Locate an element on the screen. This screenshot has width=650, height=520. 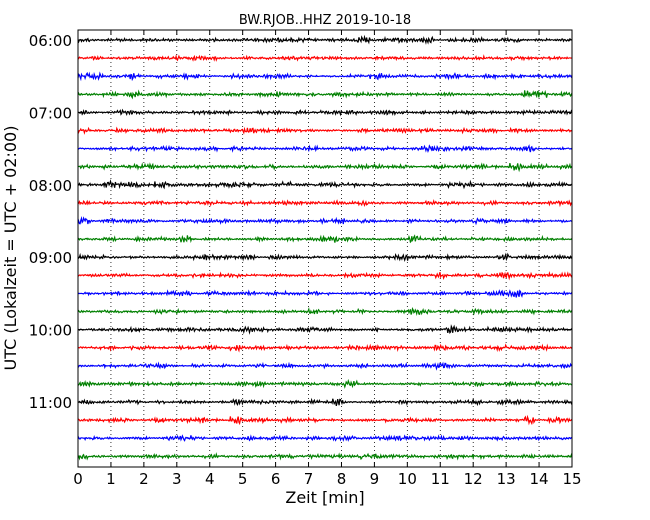
y-tick-label: 09:00 is located at coordinates (50, 258).